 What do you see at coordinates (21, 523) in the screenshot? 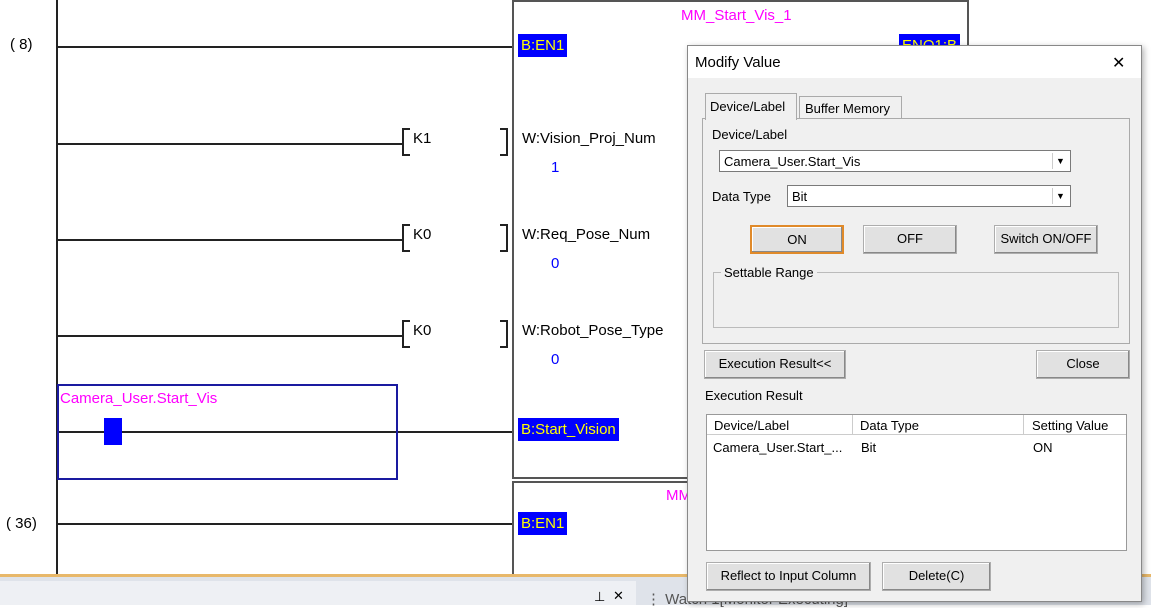
I see `step-number: ( 36)` at bounding box center [21, 523].